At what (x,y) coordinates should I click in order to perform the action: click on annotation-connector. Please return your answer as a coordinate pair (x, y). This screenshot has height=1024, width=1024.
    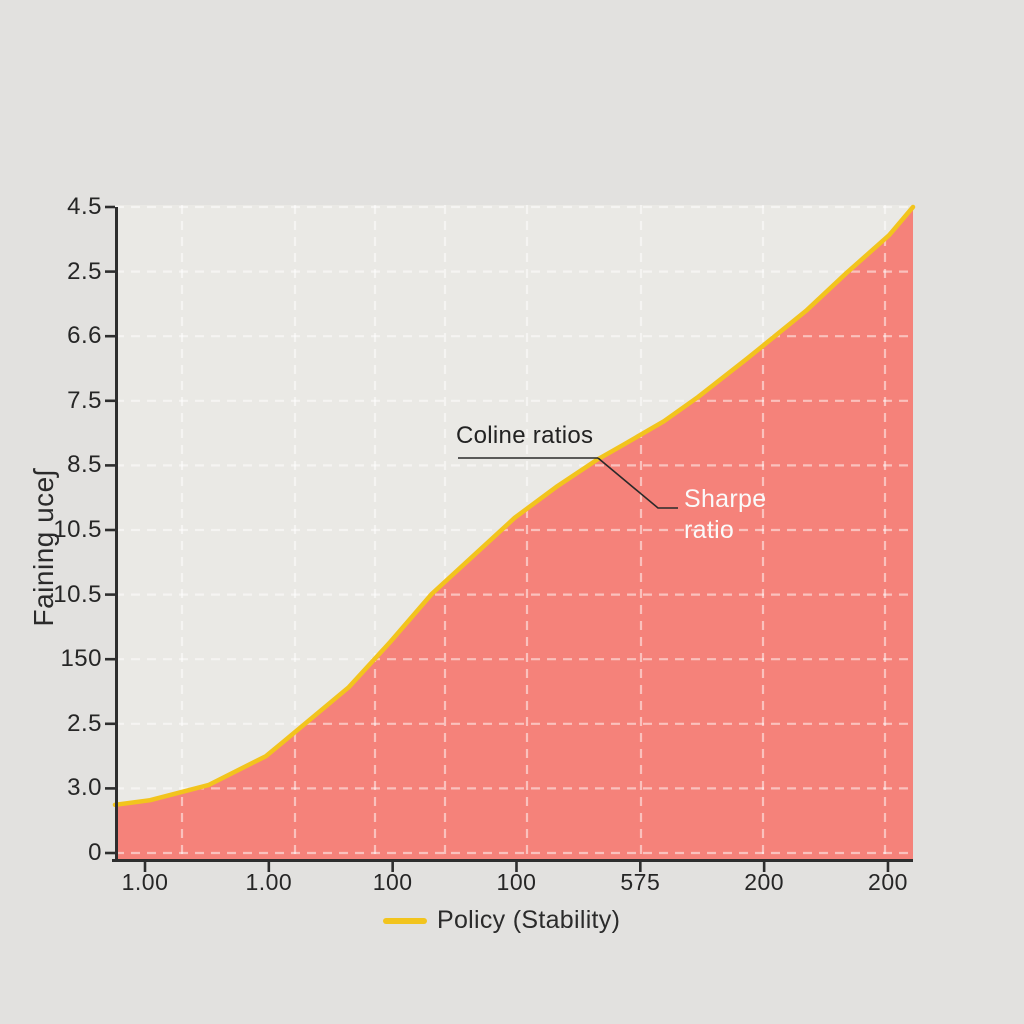
    Looking at the image, I should click on (568, 483).